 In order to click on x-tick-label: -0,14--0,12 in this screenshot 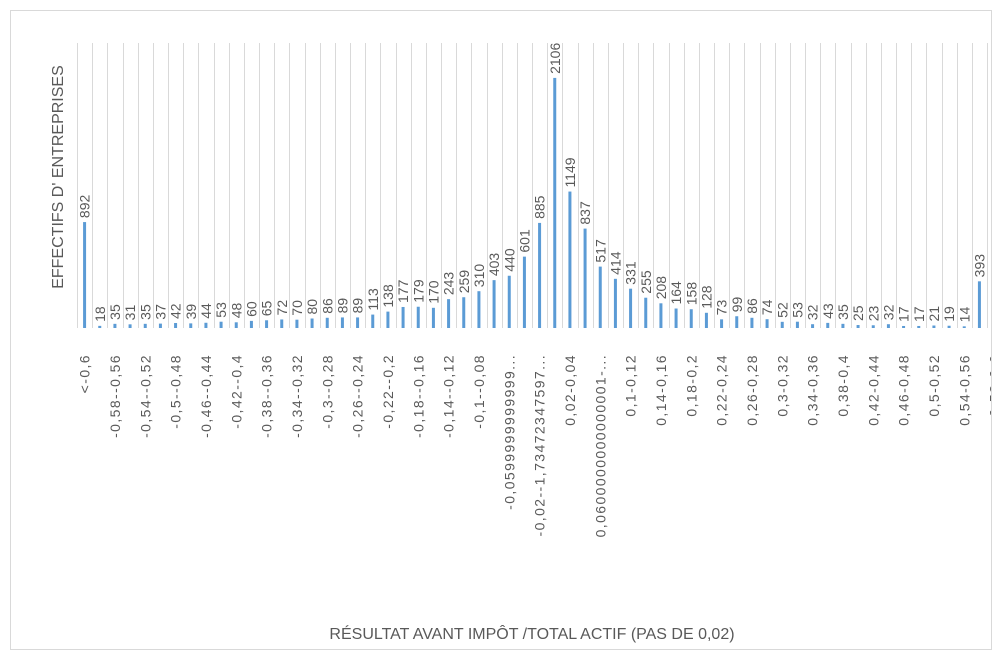, I will do `click(449, 396)`.